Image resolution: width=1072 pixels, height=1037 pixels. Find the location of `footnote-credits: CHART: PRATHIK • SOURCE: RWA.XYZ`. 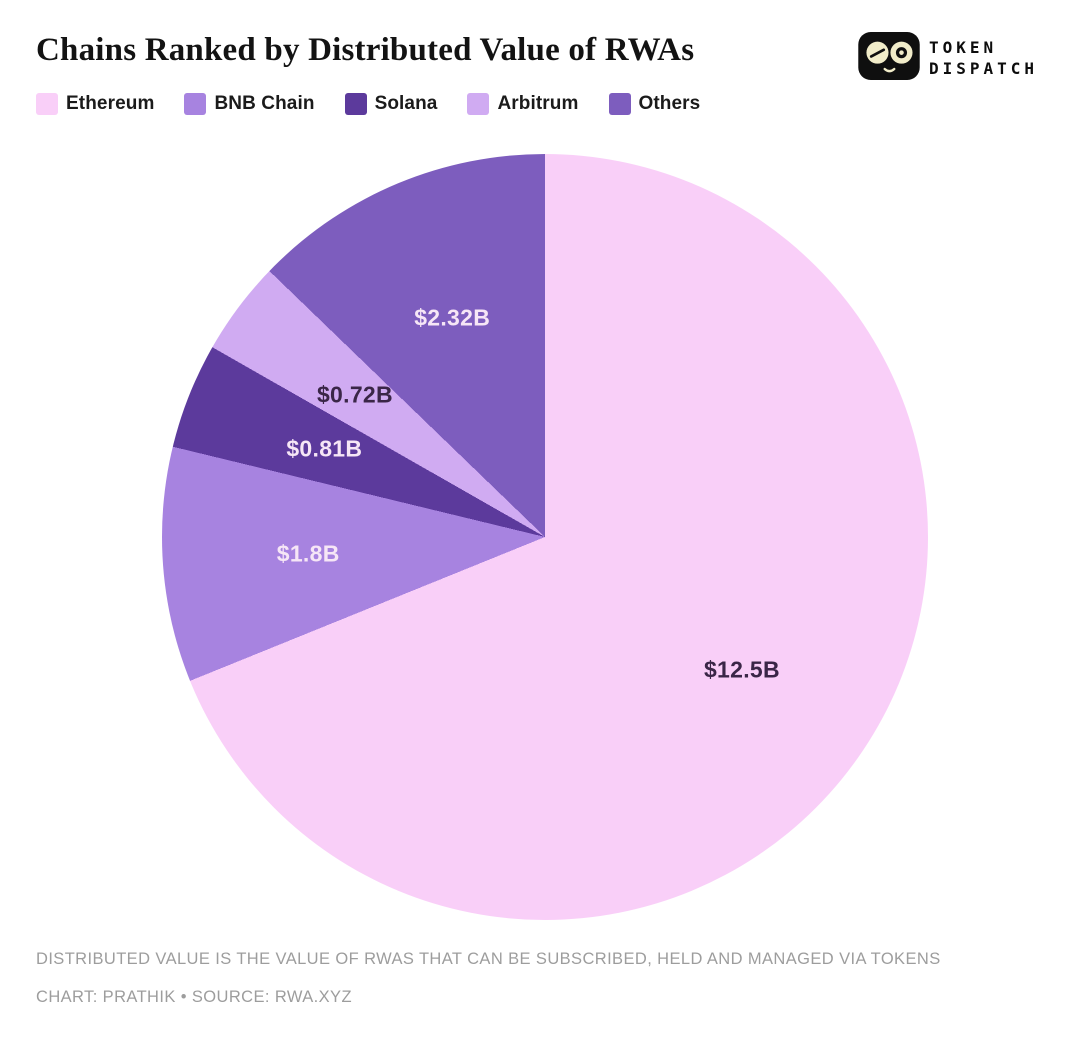

footnote-credits: CHART: PRATHIK • SOURCE: RWA.XYZ is located at coordinates (194, 997).